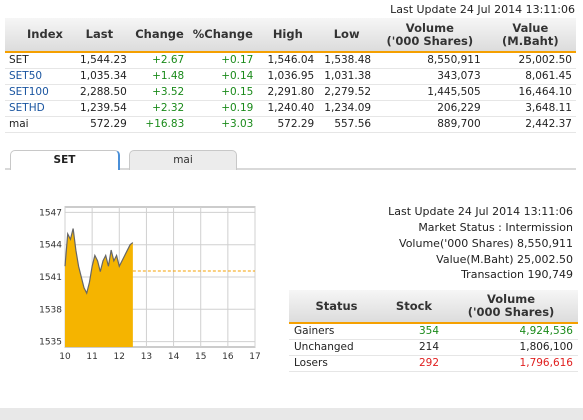 This screenshot has width=583, height=420. Describe the element at coordinates (347, 124) in the screenshot. I see `index-low: 557.56` at that location.